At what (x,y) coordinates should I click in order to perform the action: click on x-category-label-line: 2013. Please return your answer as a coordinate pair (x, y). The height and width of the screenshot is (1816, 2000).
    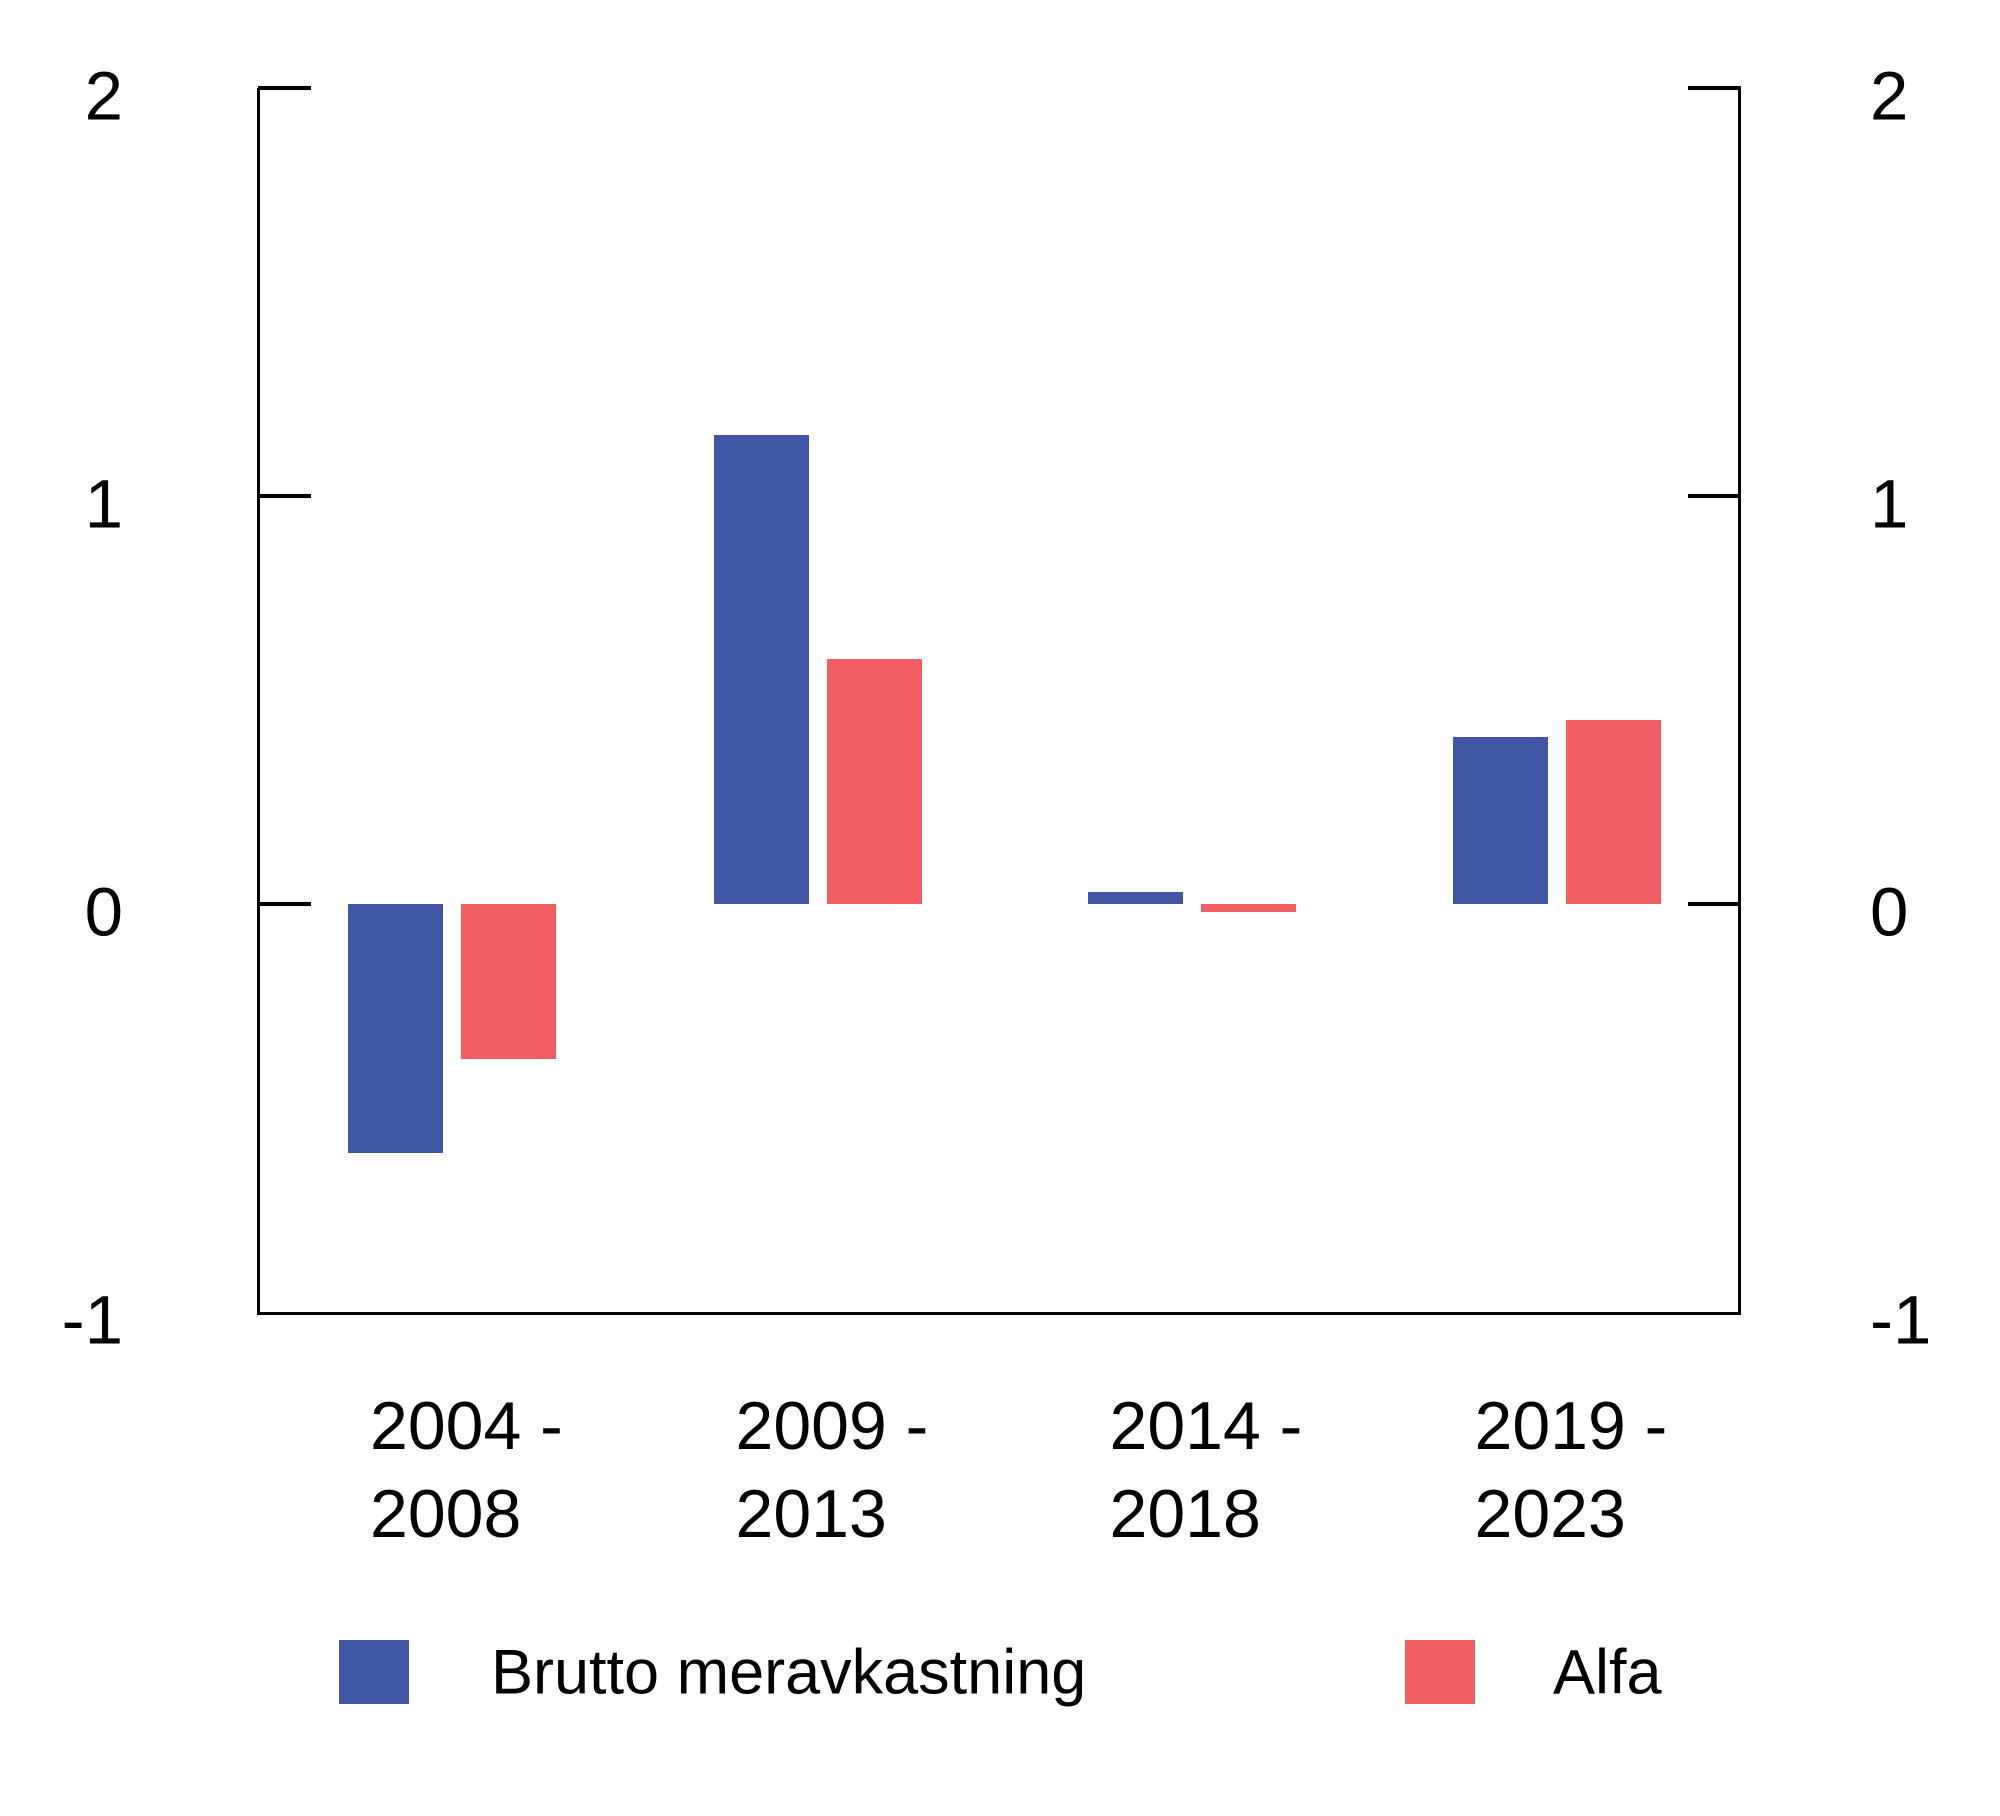
    Looking at the image, I should click on (811, 1514).